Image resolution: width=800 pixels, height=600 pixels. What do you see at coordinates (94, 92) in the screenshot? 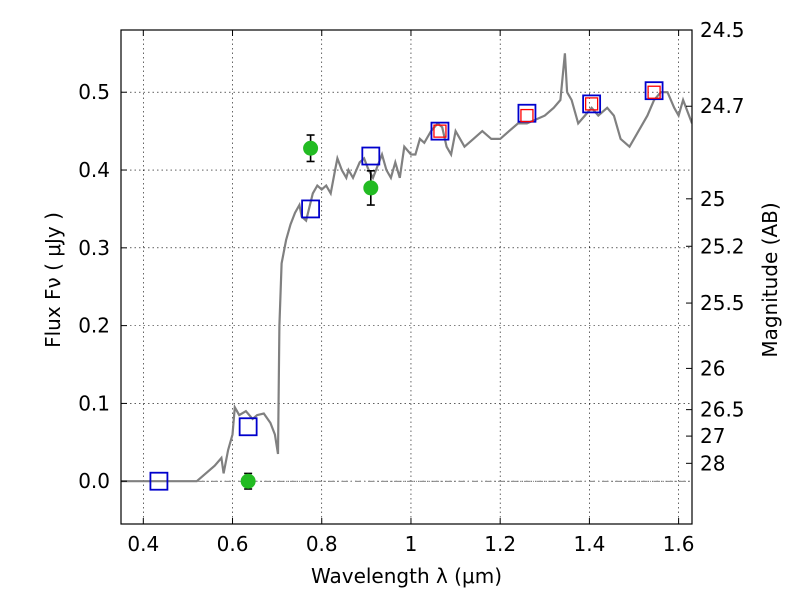
I see `y-tick-label: 0.5` at bounding box center [94, 92].